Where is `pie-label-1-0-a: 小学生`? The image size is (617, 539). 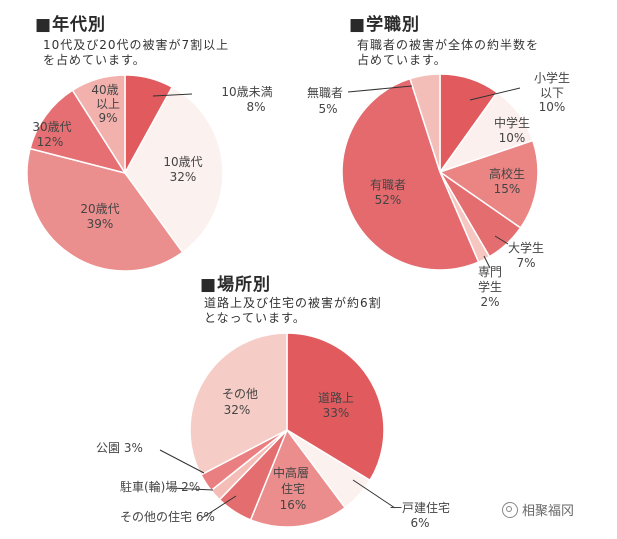 pie-label-1-0-a: 小学生 is located at coordinates (552, 77).